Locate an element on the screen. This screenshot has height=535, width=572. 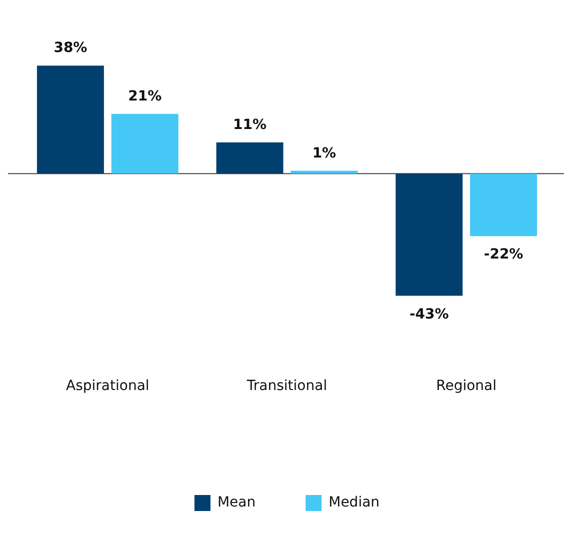
x-tick-label: Transitional is located at coordinates (287, 386).